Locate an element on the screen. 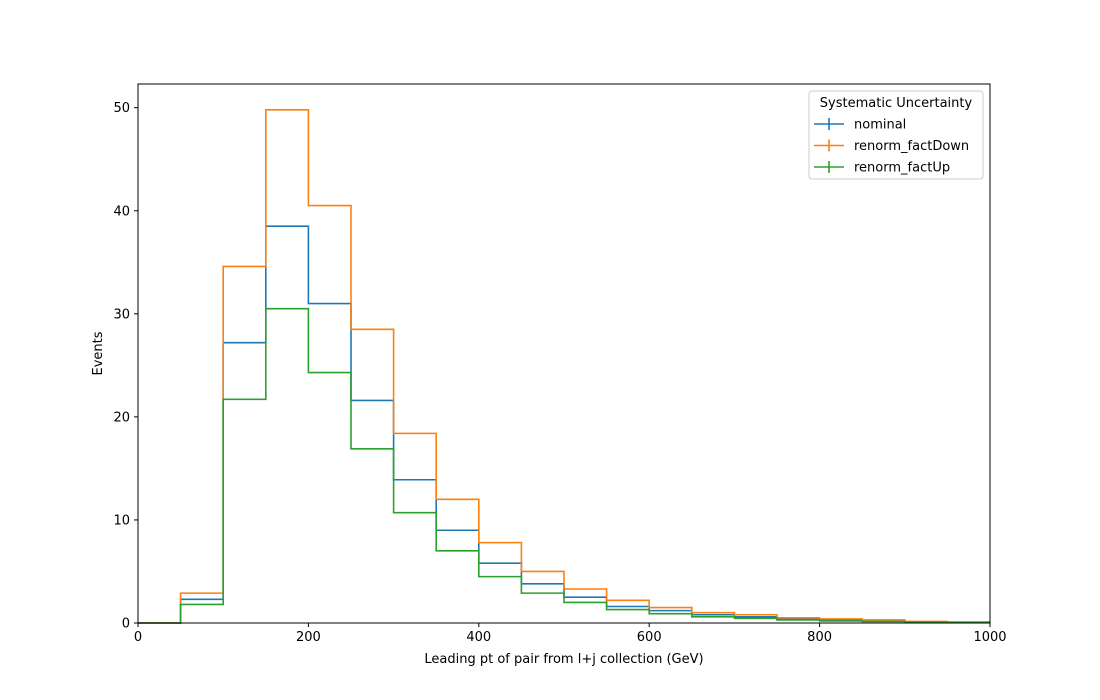  y-axis-label: Events is located at coordinates (98, 353).